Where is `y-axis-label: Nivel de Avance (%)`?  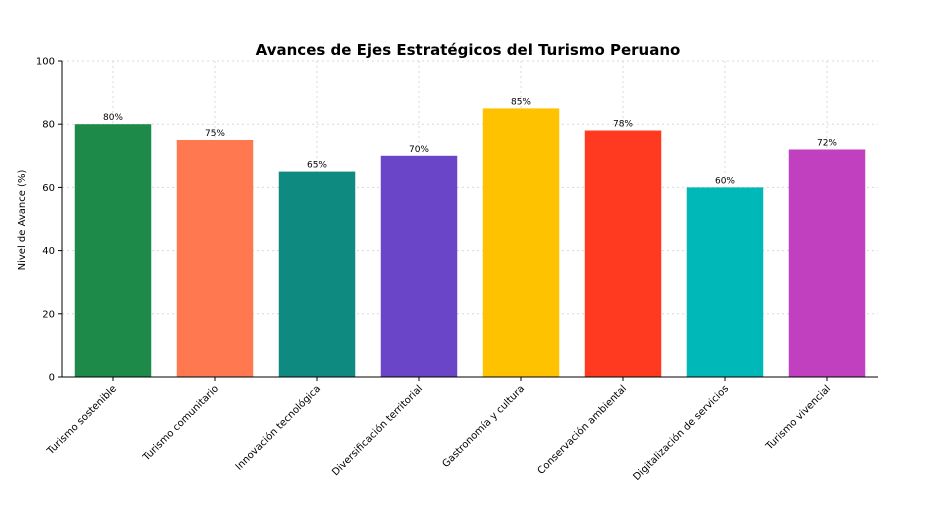 y-axis-label: Nivel de Avance (%) is located at coordinates (22, 220).